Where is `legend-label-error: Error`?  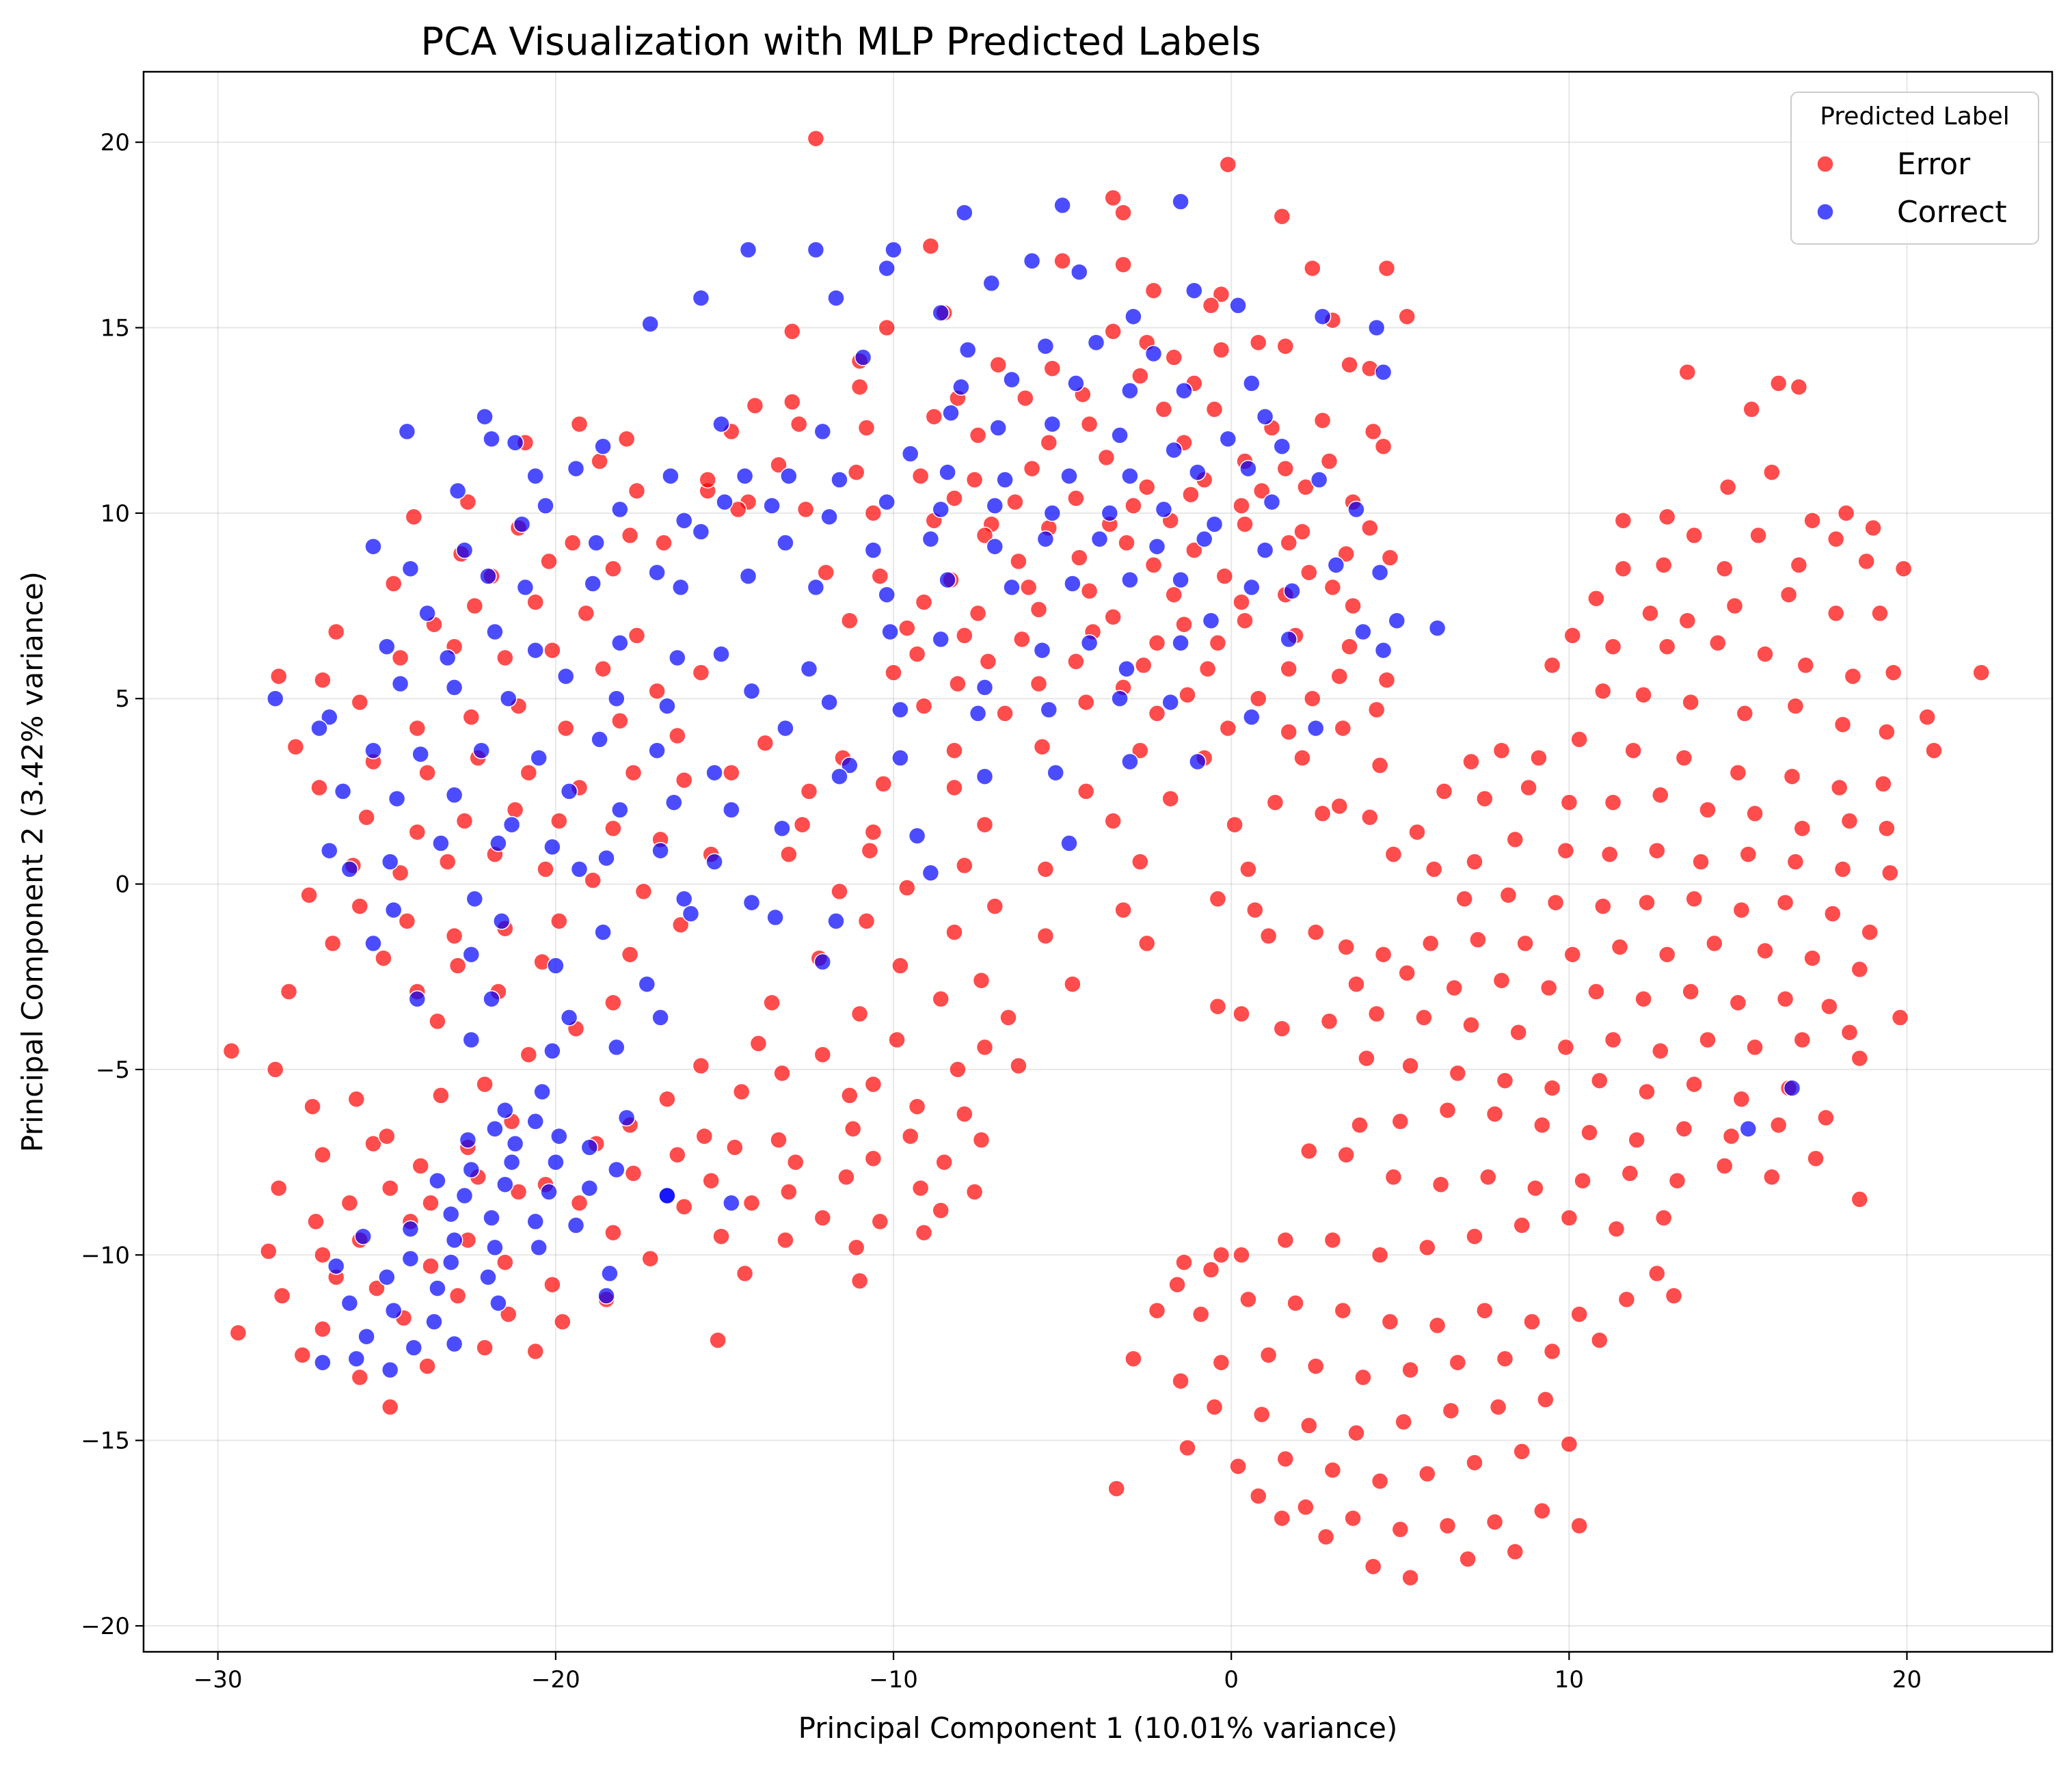 legend-label-error: Error is located at coordinates (1934, 164).